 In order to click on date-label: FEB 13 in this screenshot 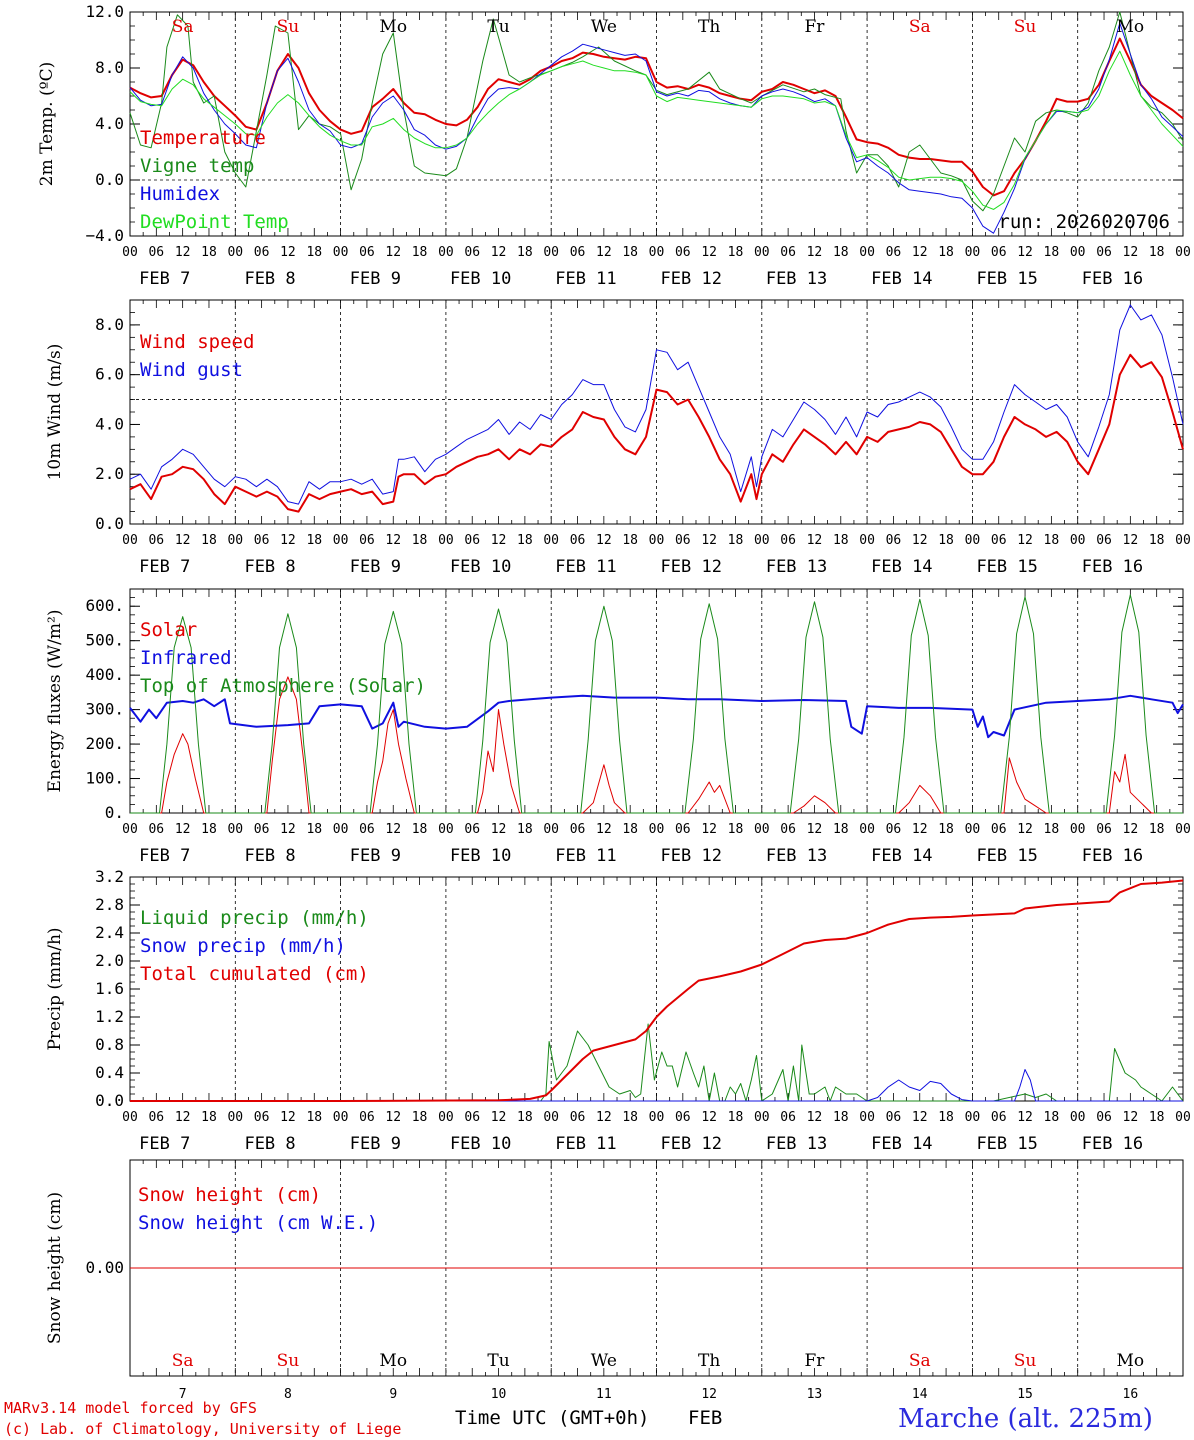, I will do `click(796, 567)`.